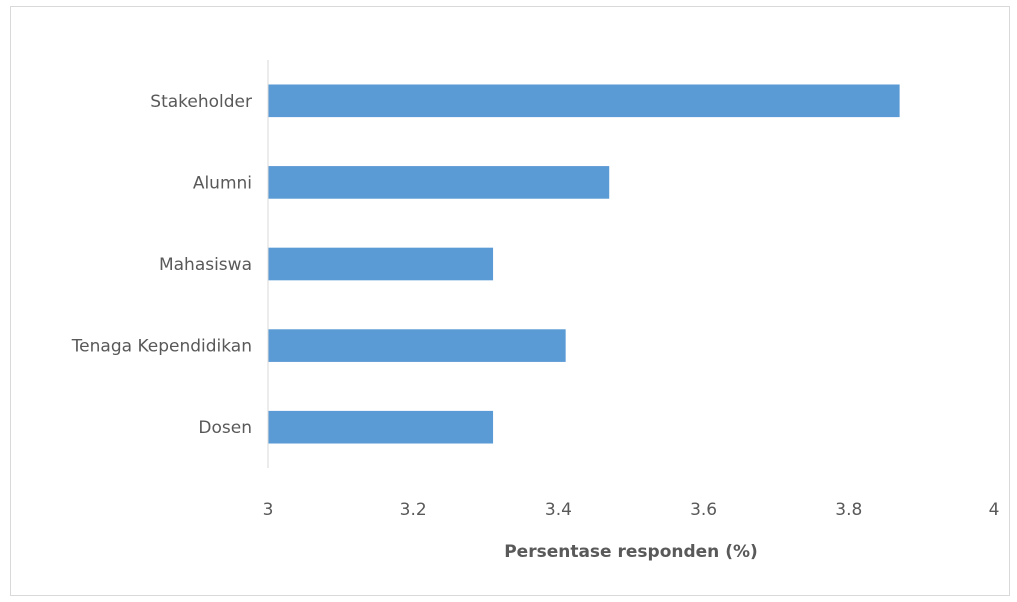 This screenshot has width=1017, height=602. I want to click on category-label-dosen: Dosen, so click(225, 428).